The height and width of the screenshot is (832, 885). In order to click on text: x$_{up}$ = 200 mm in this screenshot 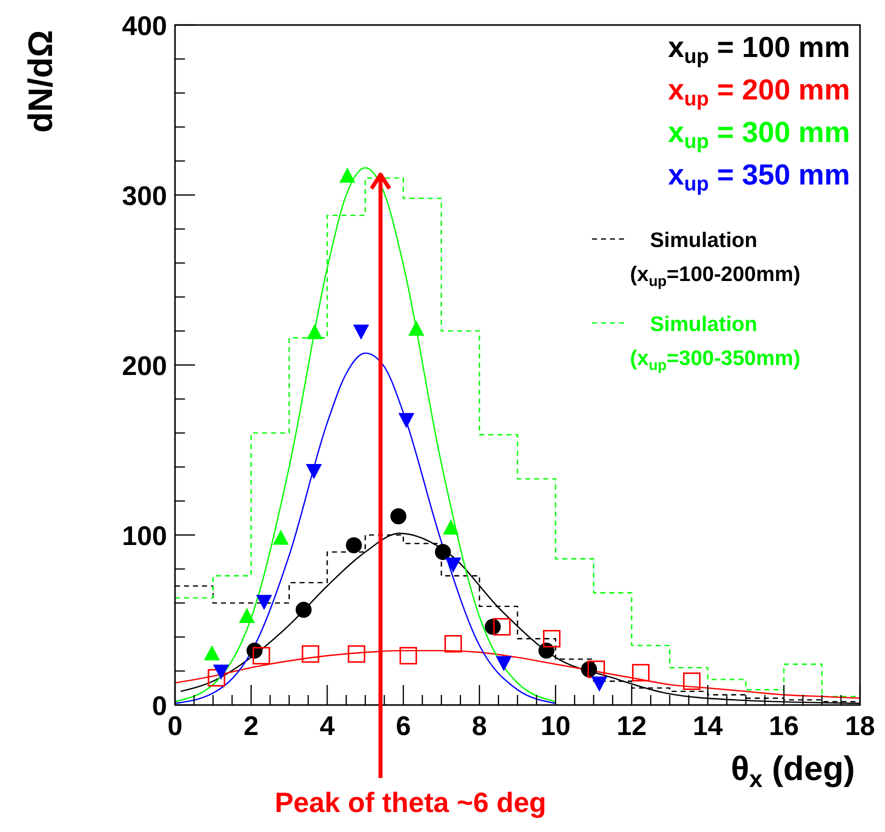, I will do `click(759, 92)`.